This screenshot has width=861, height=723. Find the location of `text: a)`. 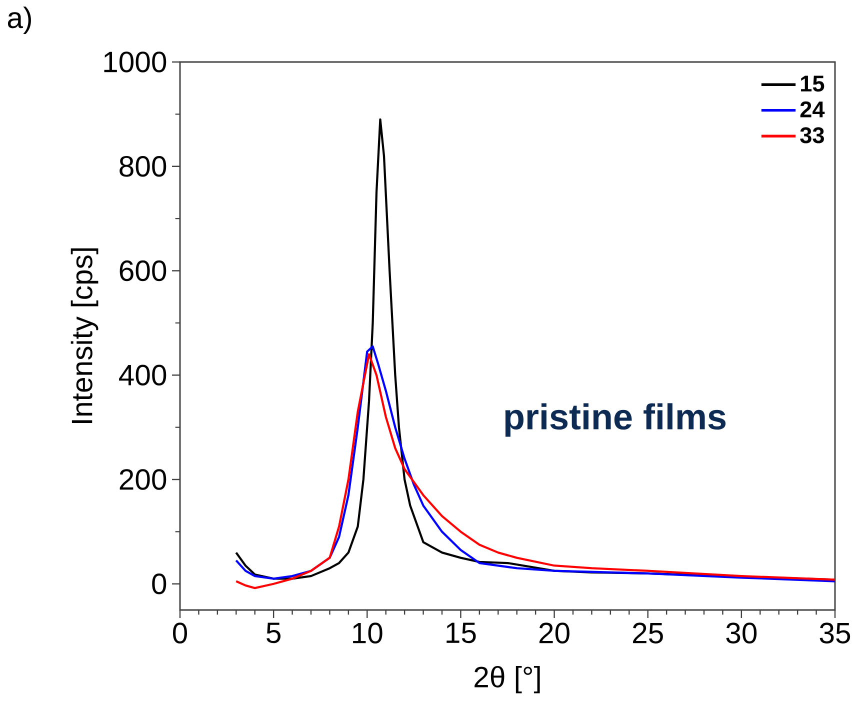

text: a) is located at coordinates (19, 20).